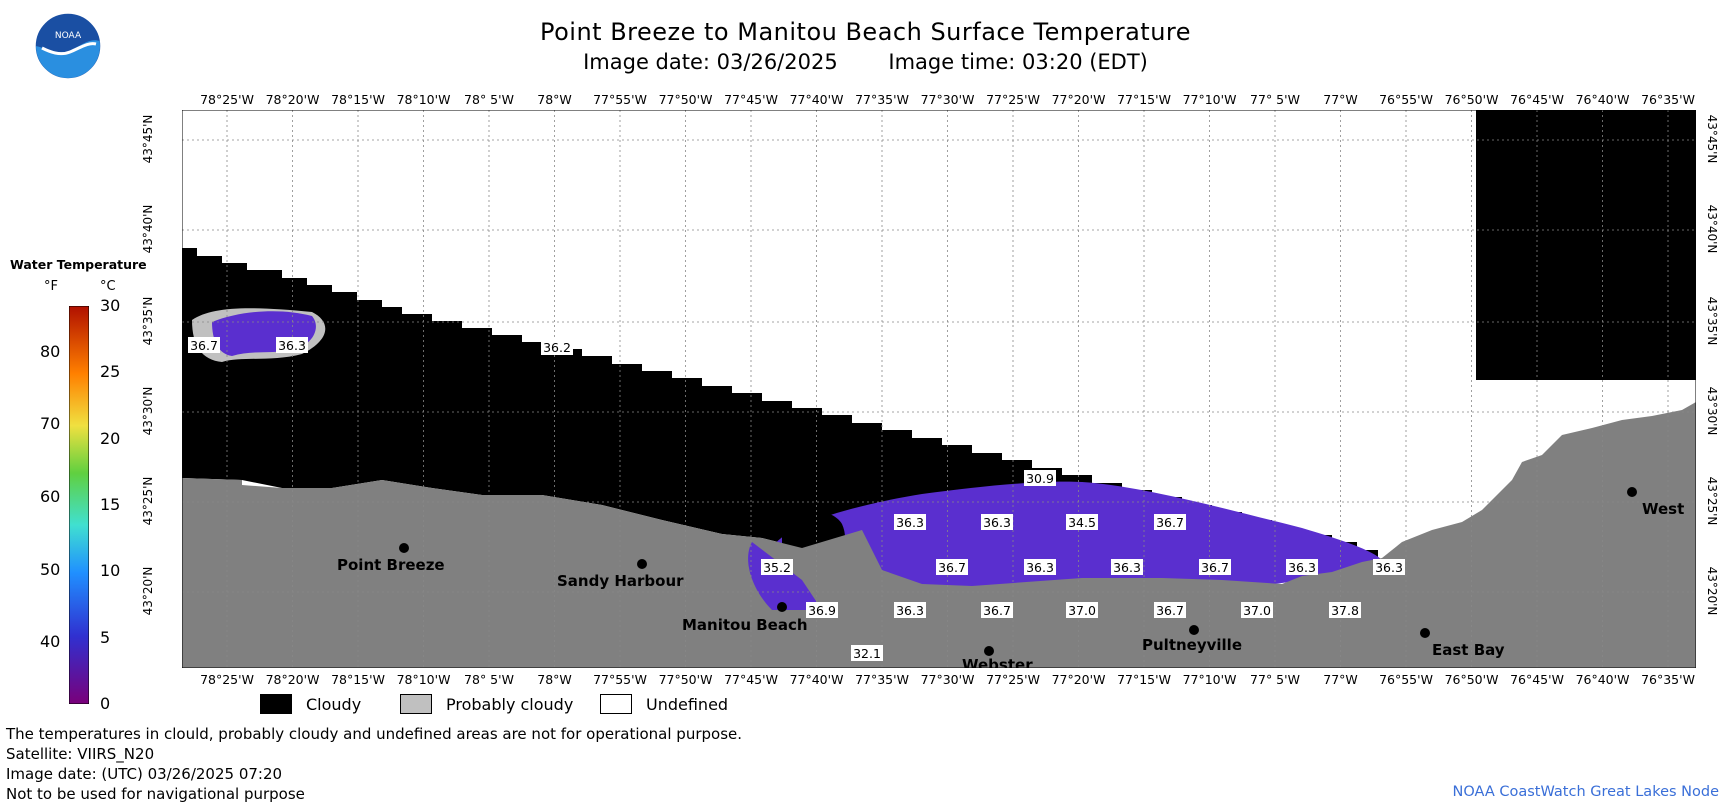 The width and height of the screenshot is (1731, 808). Describe the element at coordinates (1712, 139) in the screenshot. I see `latitude-label-right: 43°45'N` at that location.